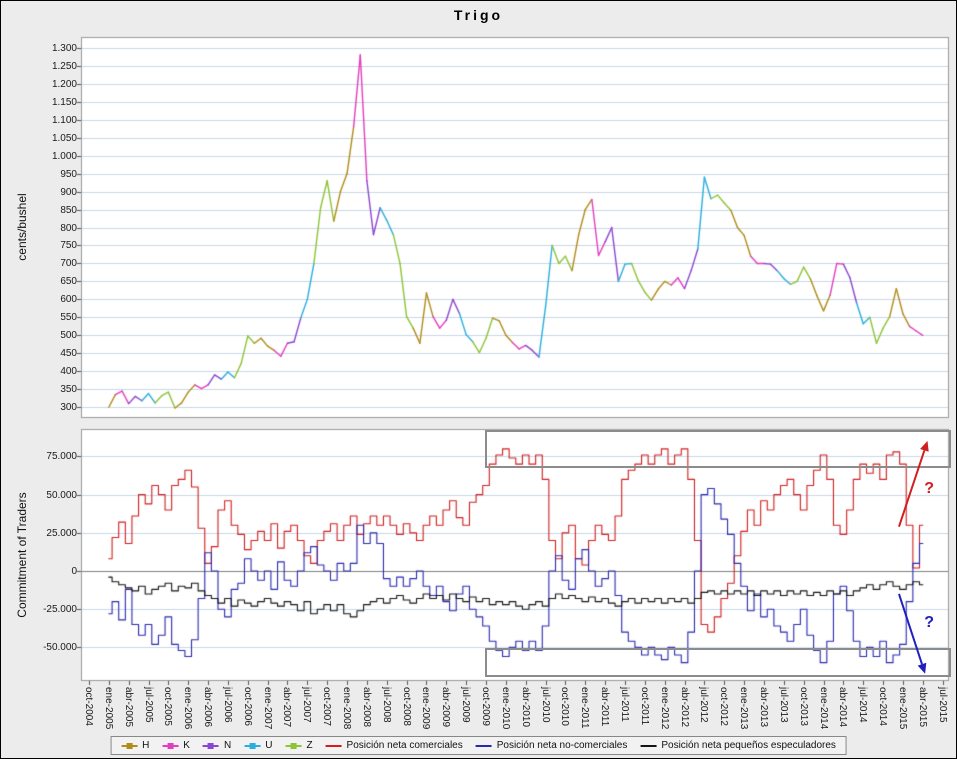 The width and height of the screenshot is (957, 759). Describe the element at coordinates (562, 745) in the screenshot. I see `legend-item-label: Posición neta no-comerciales` at that location.